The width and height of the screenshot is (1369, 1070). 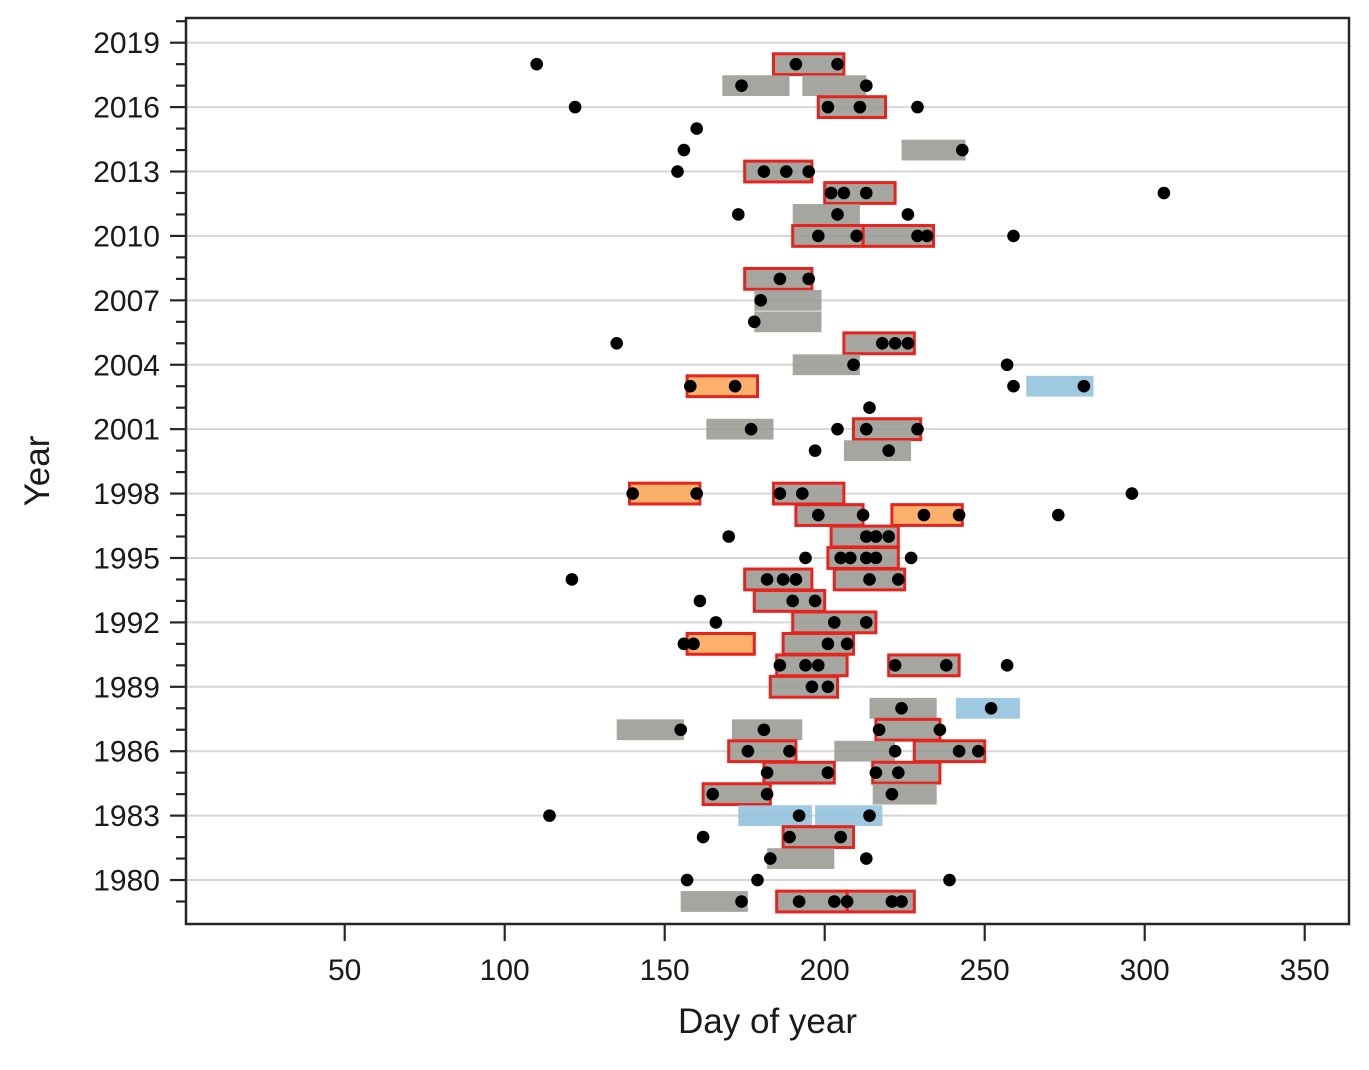 What do you see at coordinates (126, 752) in the screenshot?
I see `y-tick-label: 1986` at bounding box center [126, 752].